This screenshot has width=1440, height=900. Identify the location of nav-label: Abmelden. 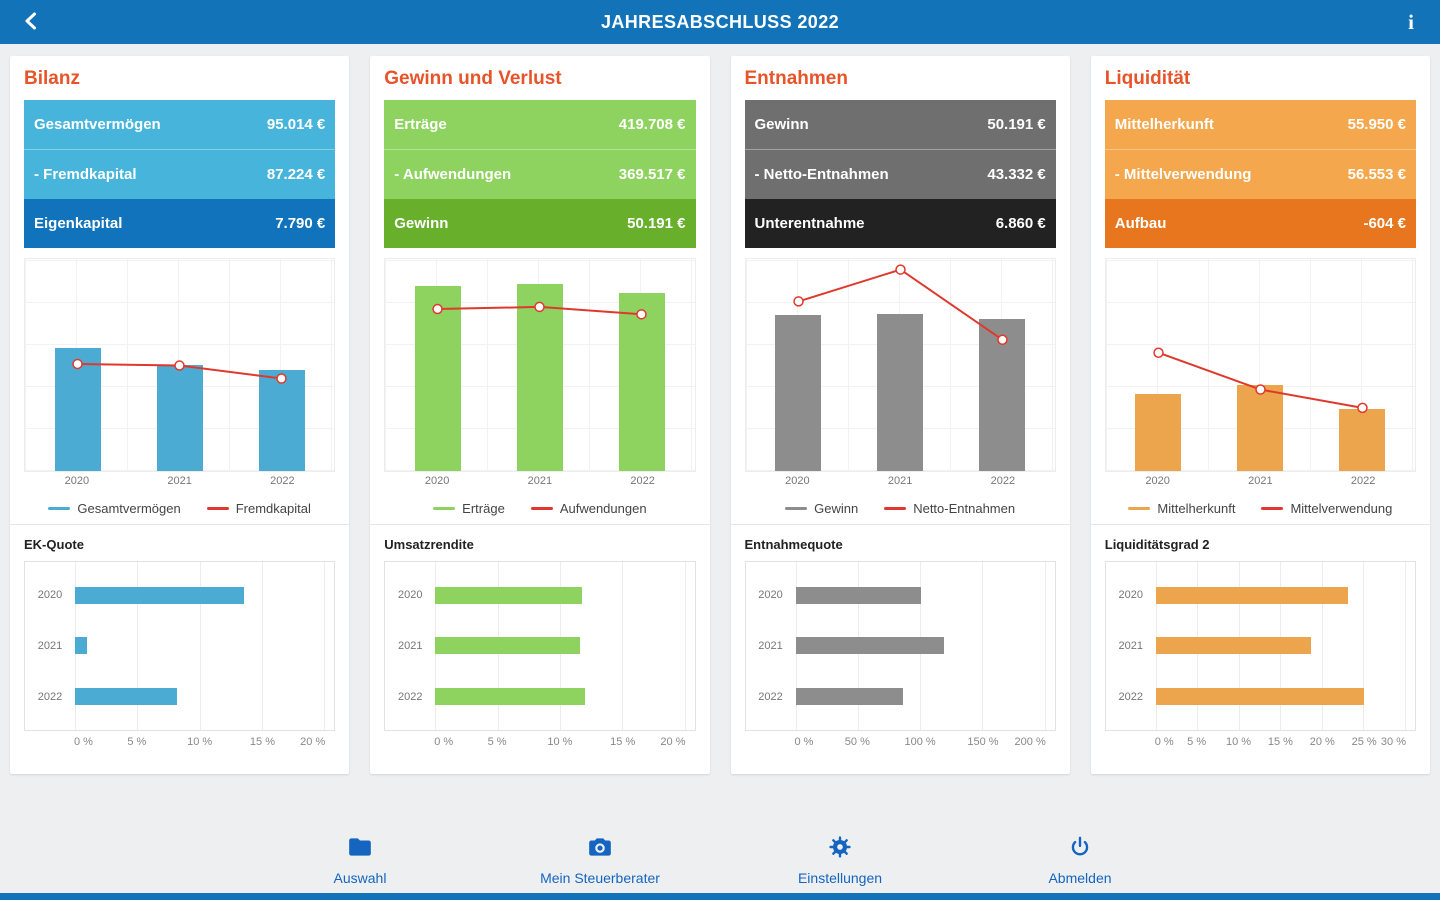
(1080, 878).